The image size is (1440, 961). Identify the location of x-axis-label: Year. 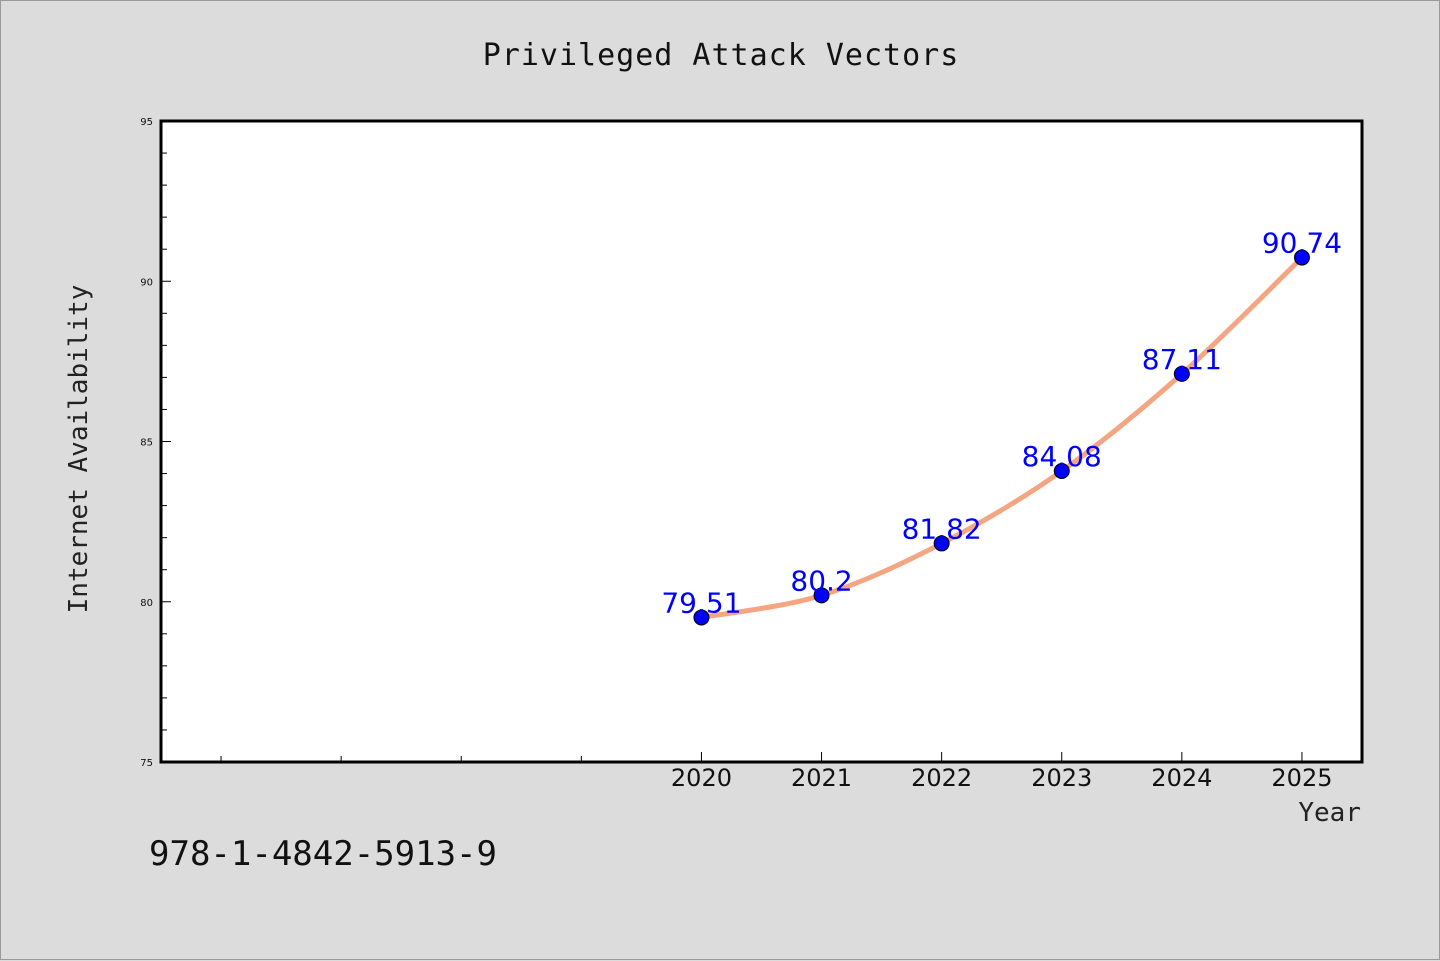
(1329, 813).